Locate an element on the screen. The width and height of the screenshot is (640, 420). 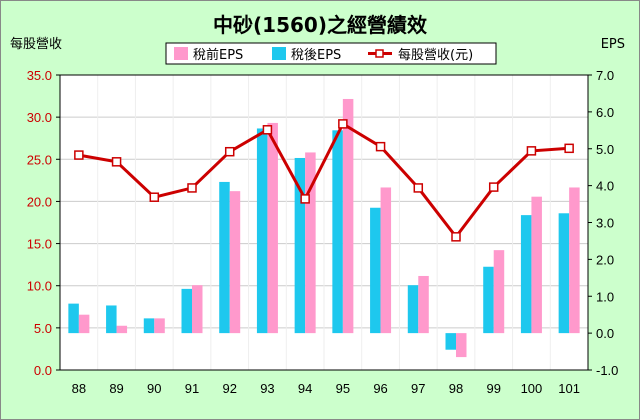
right-tick-label: 2.0 is located at coordinates (605, 259).